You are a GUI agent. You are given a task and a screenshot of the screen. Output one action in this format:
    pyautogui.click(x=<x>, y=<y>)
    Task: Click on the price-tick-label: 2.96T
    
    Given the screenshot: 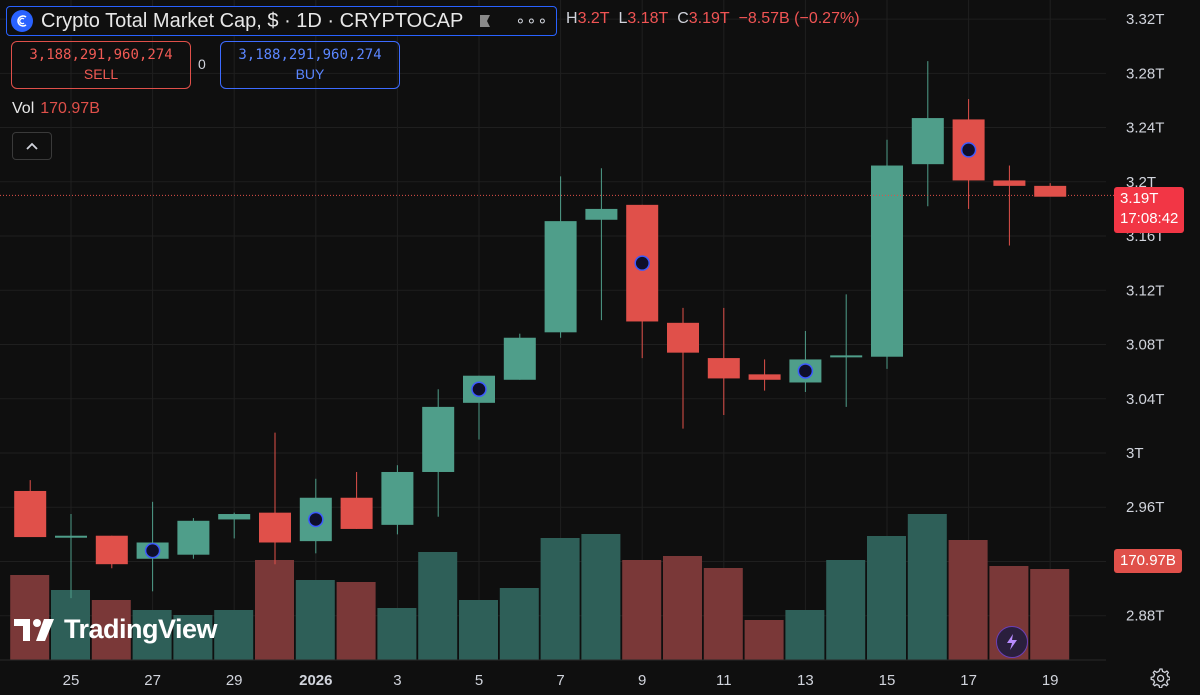 What is the action you would take?
    pyautogui.click(x=1145, y=507)
    